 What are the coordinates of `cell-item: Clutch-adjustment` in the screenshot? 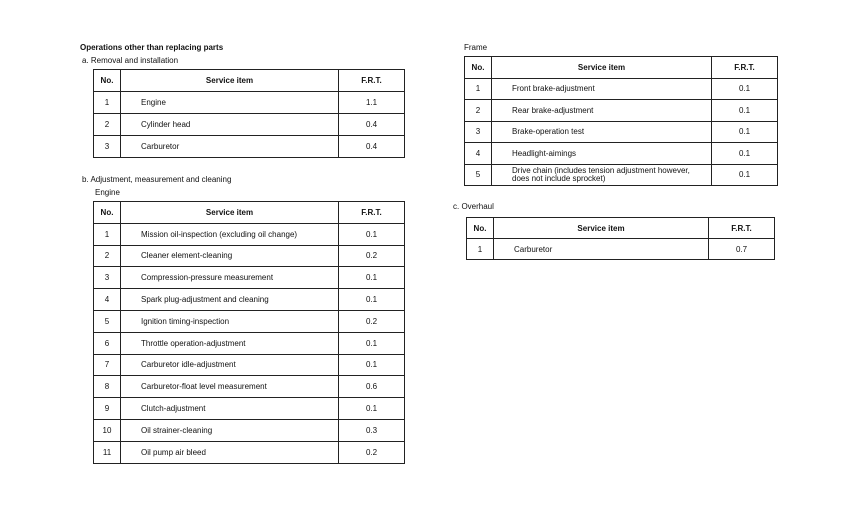 It's located at (229, 408).